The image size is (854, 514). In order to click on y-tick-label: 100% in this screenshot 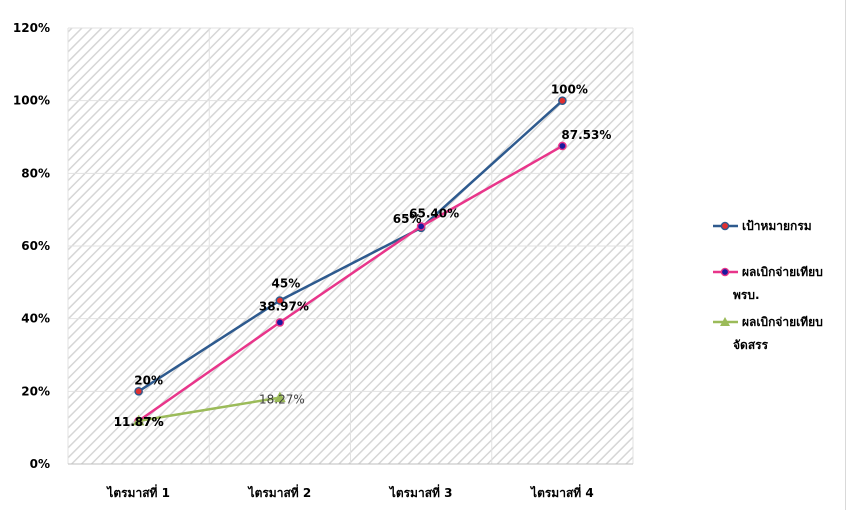, I will do `click(31, 101)`.